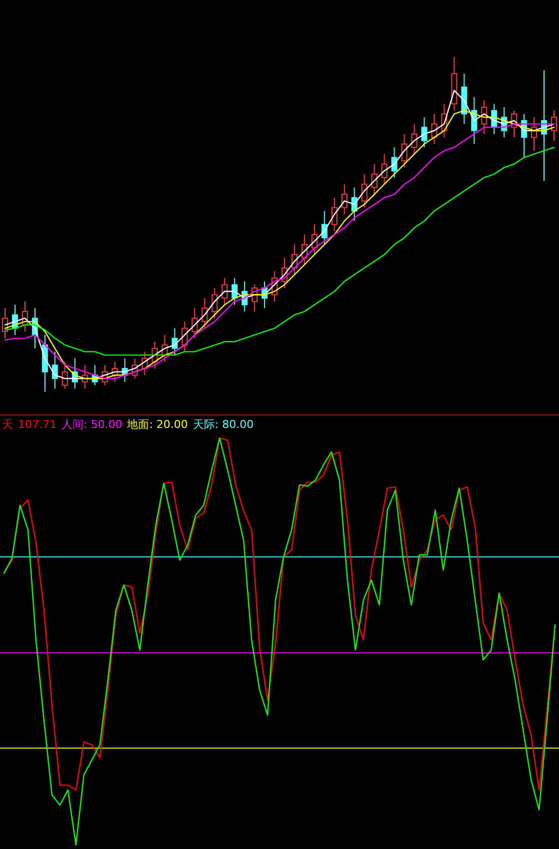 The width and height of the screenshot is (559, 849). Describe the element at coordinates (157, 424) in the screenshot. I see `text: 地面: 20.00` at that location.